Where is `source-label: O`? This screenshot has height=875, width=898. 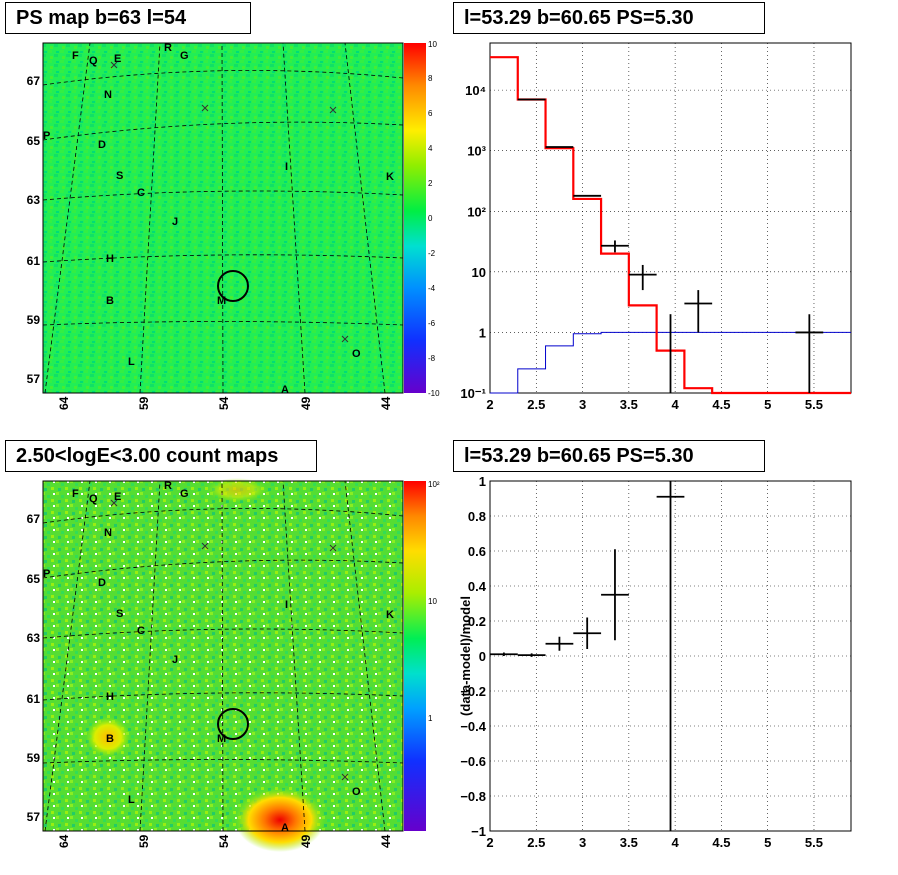
source-label: O is located at coordinates (356, 792).